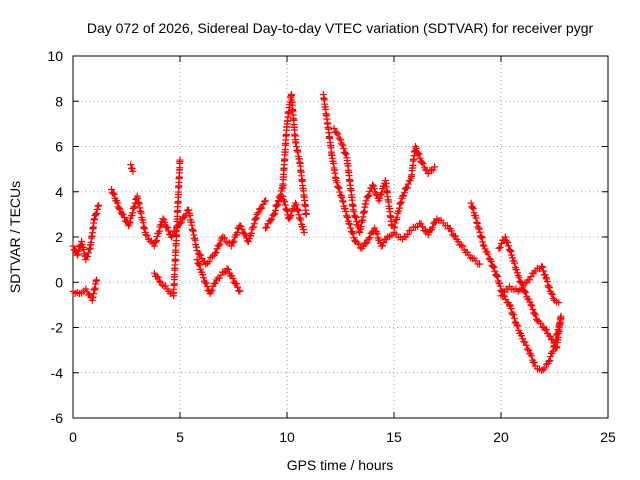  What do you see at coordinates (608, 437) in the screenshot?
I see `x-tick-label: 25` at bounding box center [608, 437].